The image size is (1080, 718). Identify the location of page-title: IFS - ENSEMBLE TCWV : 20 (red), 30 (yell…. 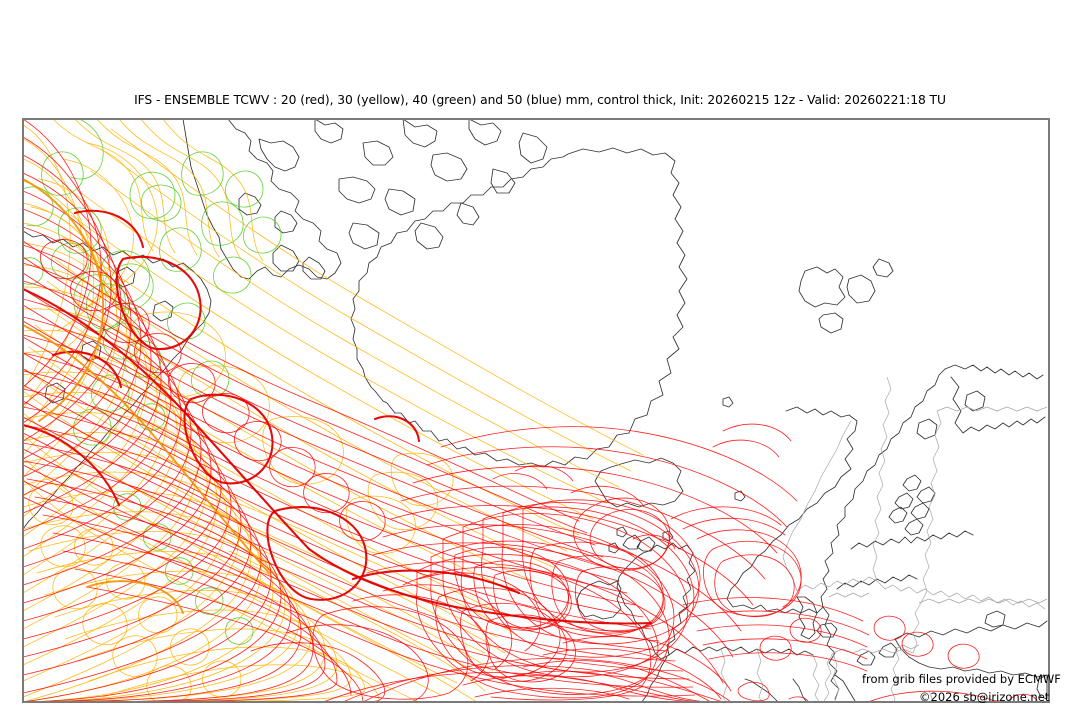
(540, 100).